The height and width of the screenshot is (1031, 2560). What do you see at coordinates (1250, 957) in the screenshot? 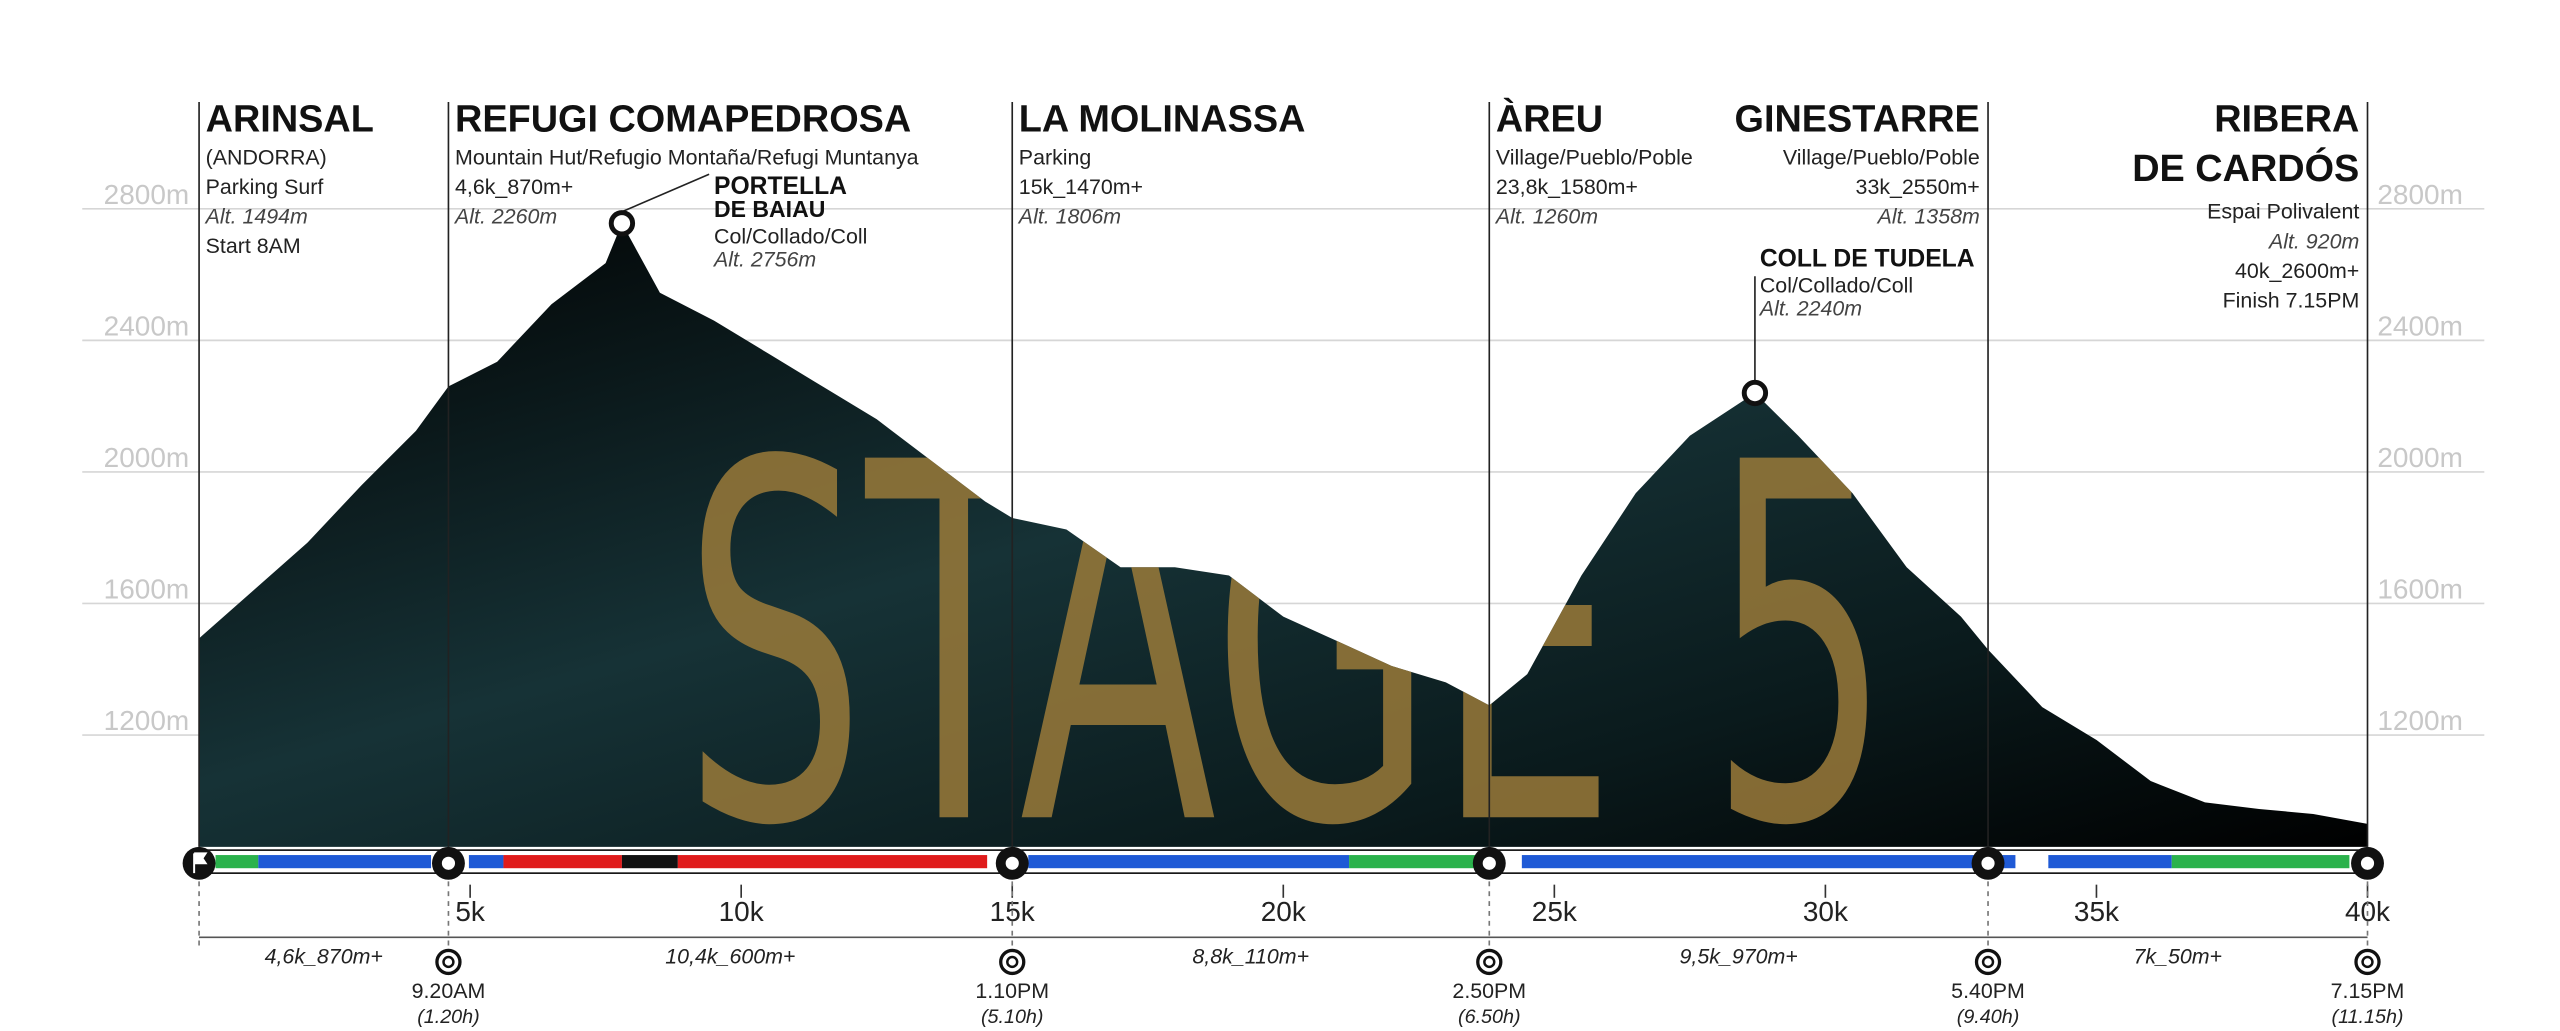
I see `leg-label: 8,8k_110m+` at bounding box center [1250, 957].